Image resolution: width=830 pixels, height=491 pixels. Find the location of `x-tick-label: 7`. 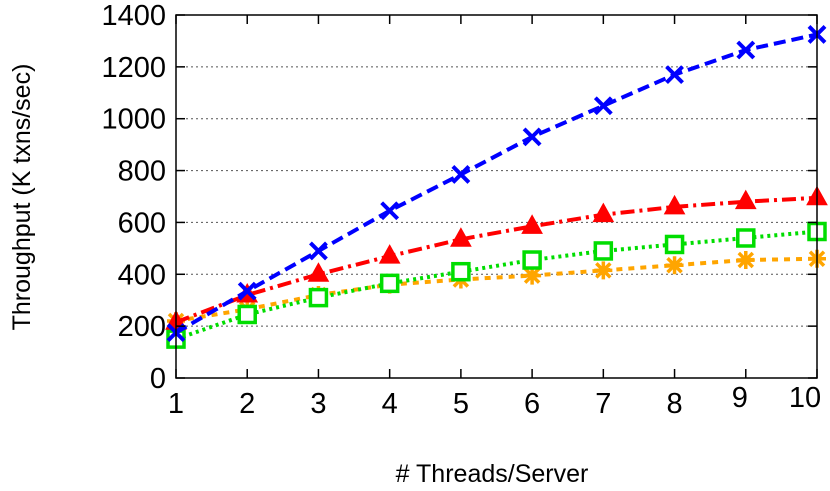

x-tick-label: 7 is located at coordinates (603, 404).